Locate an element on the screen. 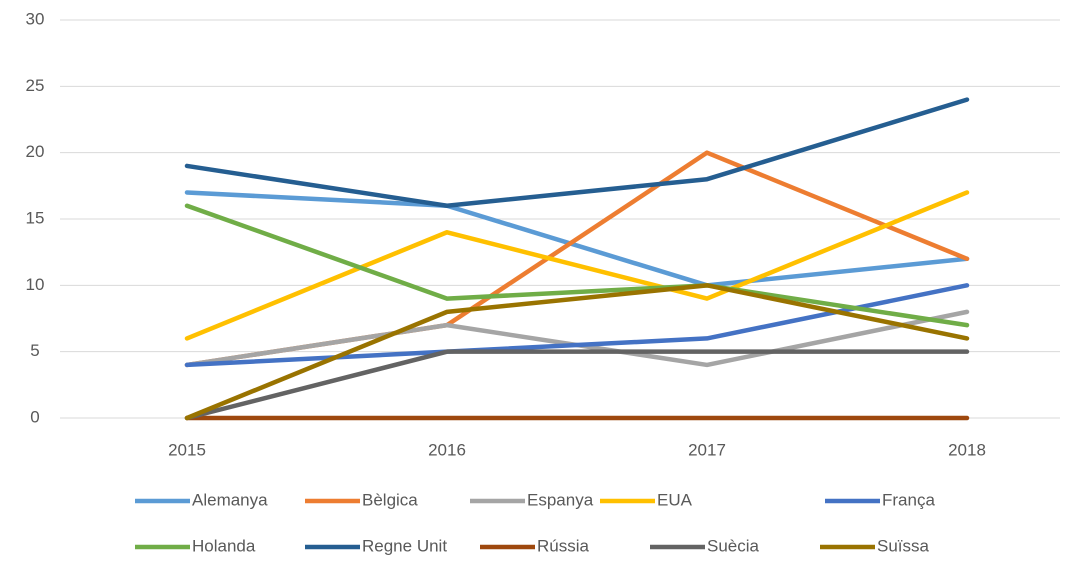 The image size is (1092, 563). legend-label: Rússia is located at coordinates (563, 545).